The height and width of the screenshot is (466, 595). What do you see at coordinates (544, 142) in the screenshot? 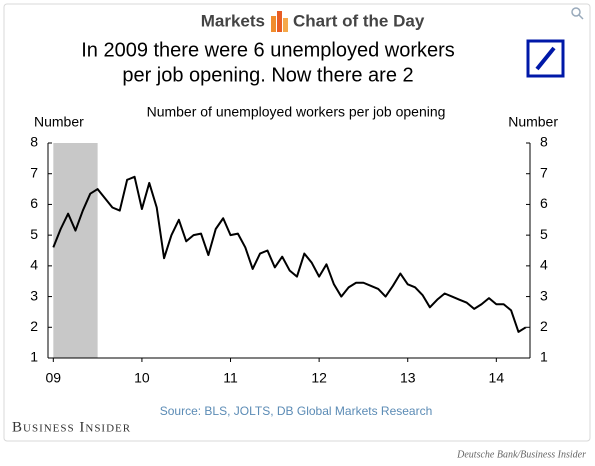
I see `y2-tick-label: 8` at bounding box center [544, 142].